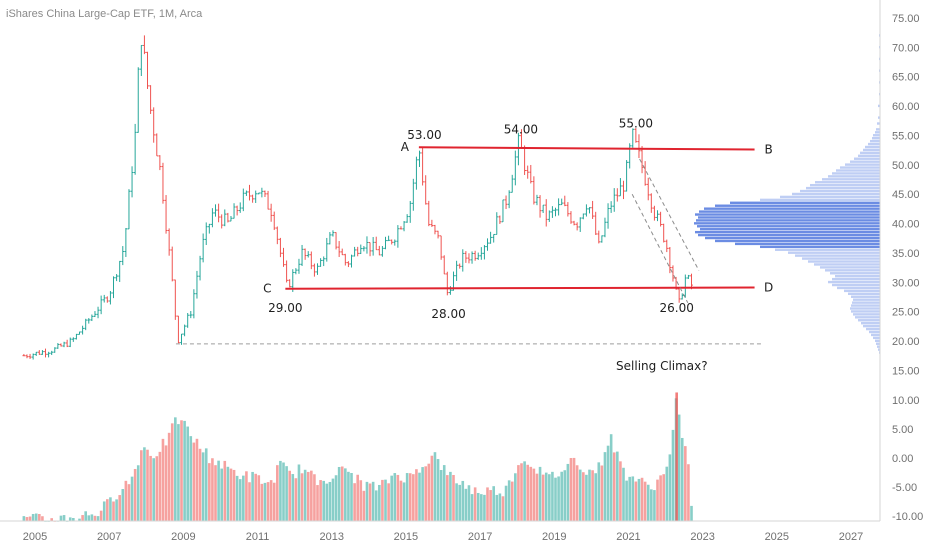 The width and height of the screenshot is (932, 550). I want to click on price-tick-label: 60.00, so click(906, 107).